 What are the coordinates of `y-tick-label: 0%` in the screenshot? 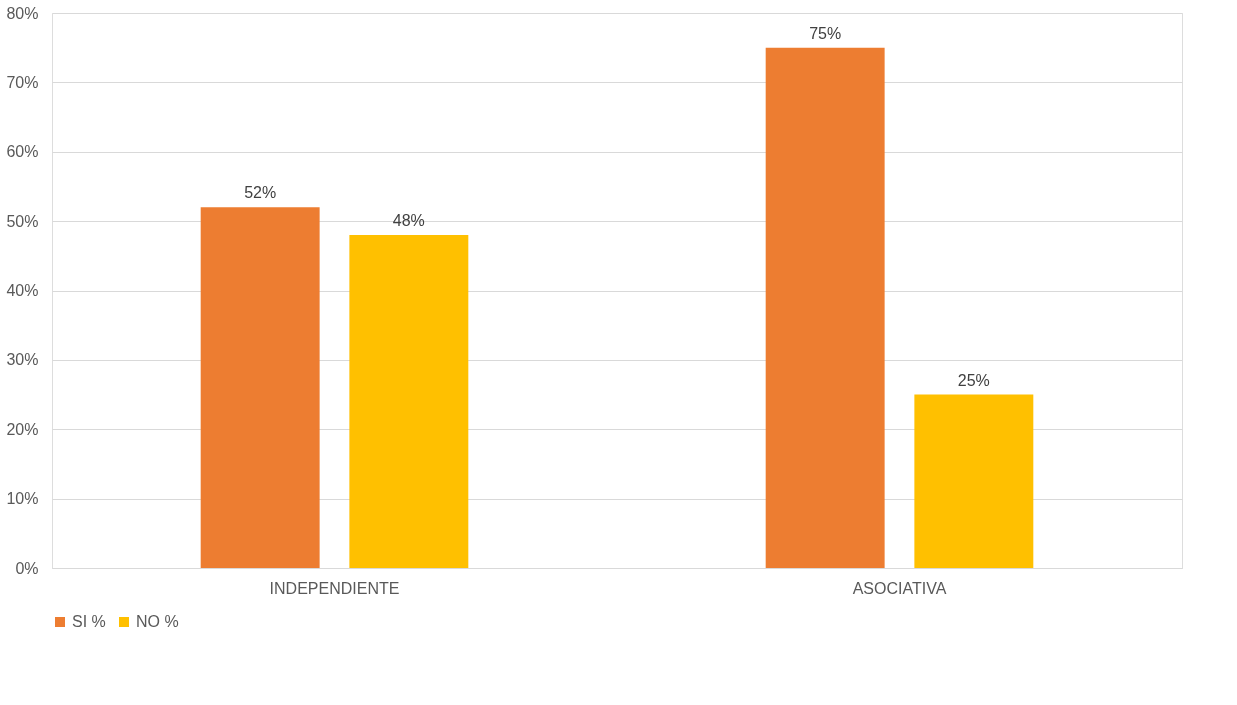 It's located at (27, 568).